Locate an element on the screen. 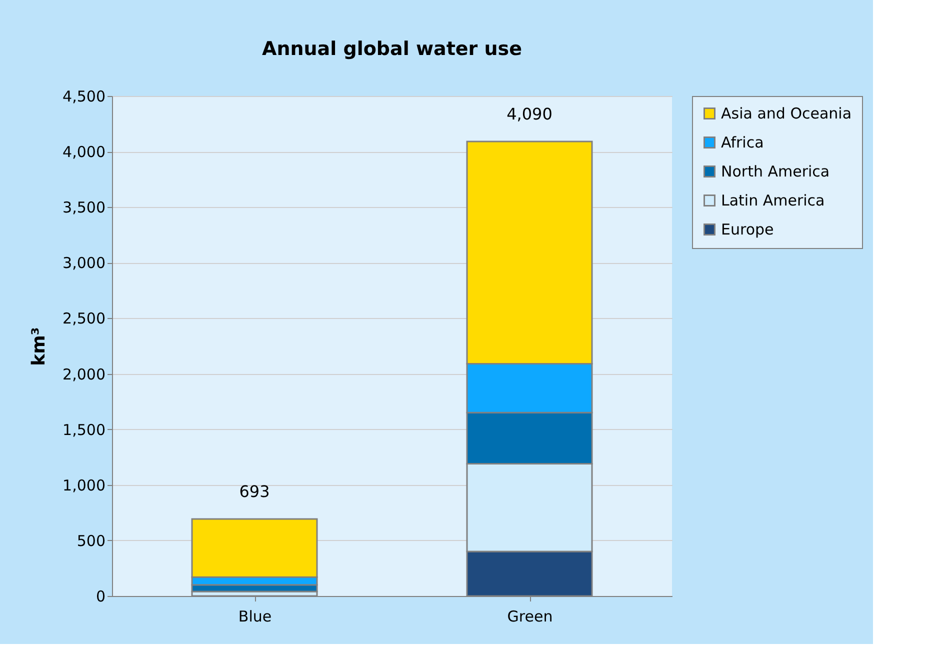  y-tick-label: 0 is located at coordinates (101, 597).